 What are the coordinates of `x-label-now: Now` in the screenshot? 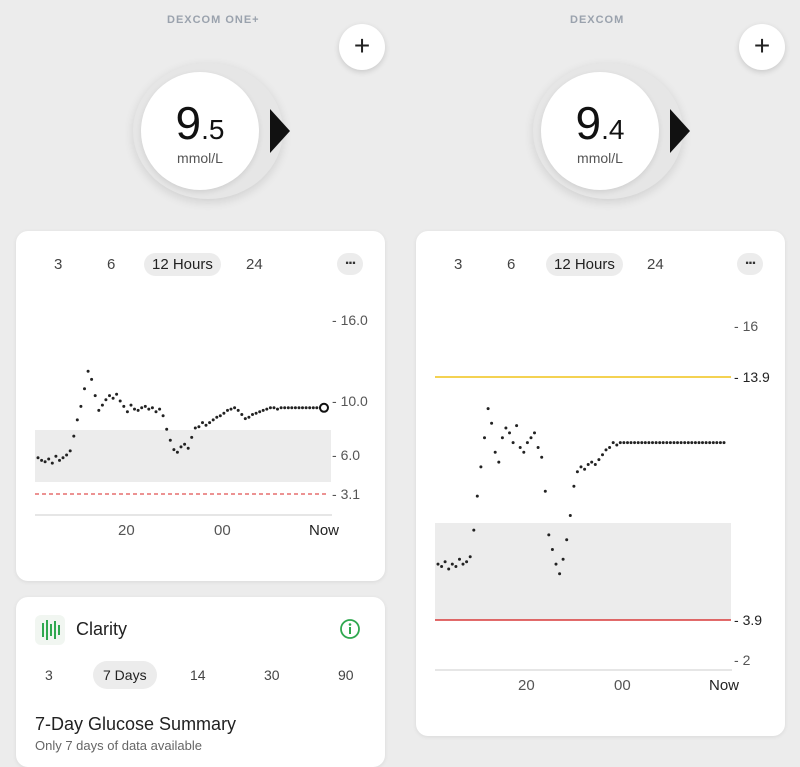 It's located at (324, 530).